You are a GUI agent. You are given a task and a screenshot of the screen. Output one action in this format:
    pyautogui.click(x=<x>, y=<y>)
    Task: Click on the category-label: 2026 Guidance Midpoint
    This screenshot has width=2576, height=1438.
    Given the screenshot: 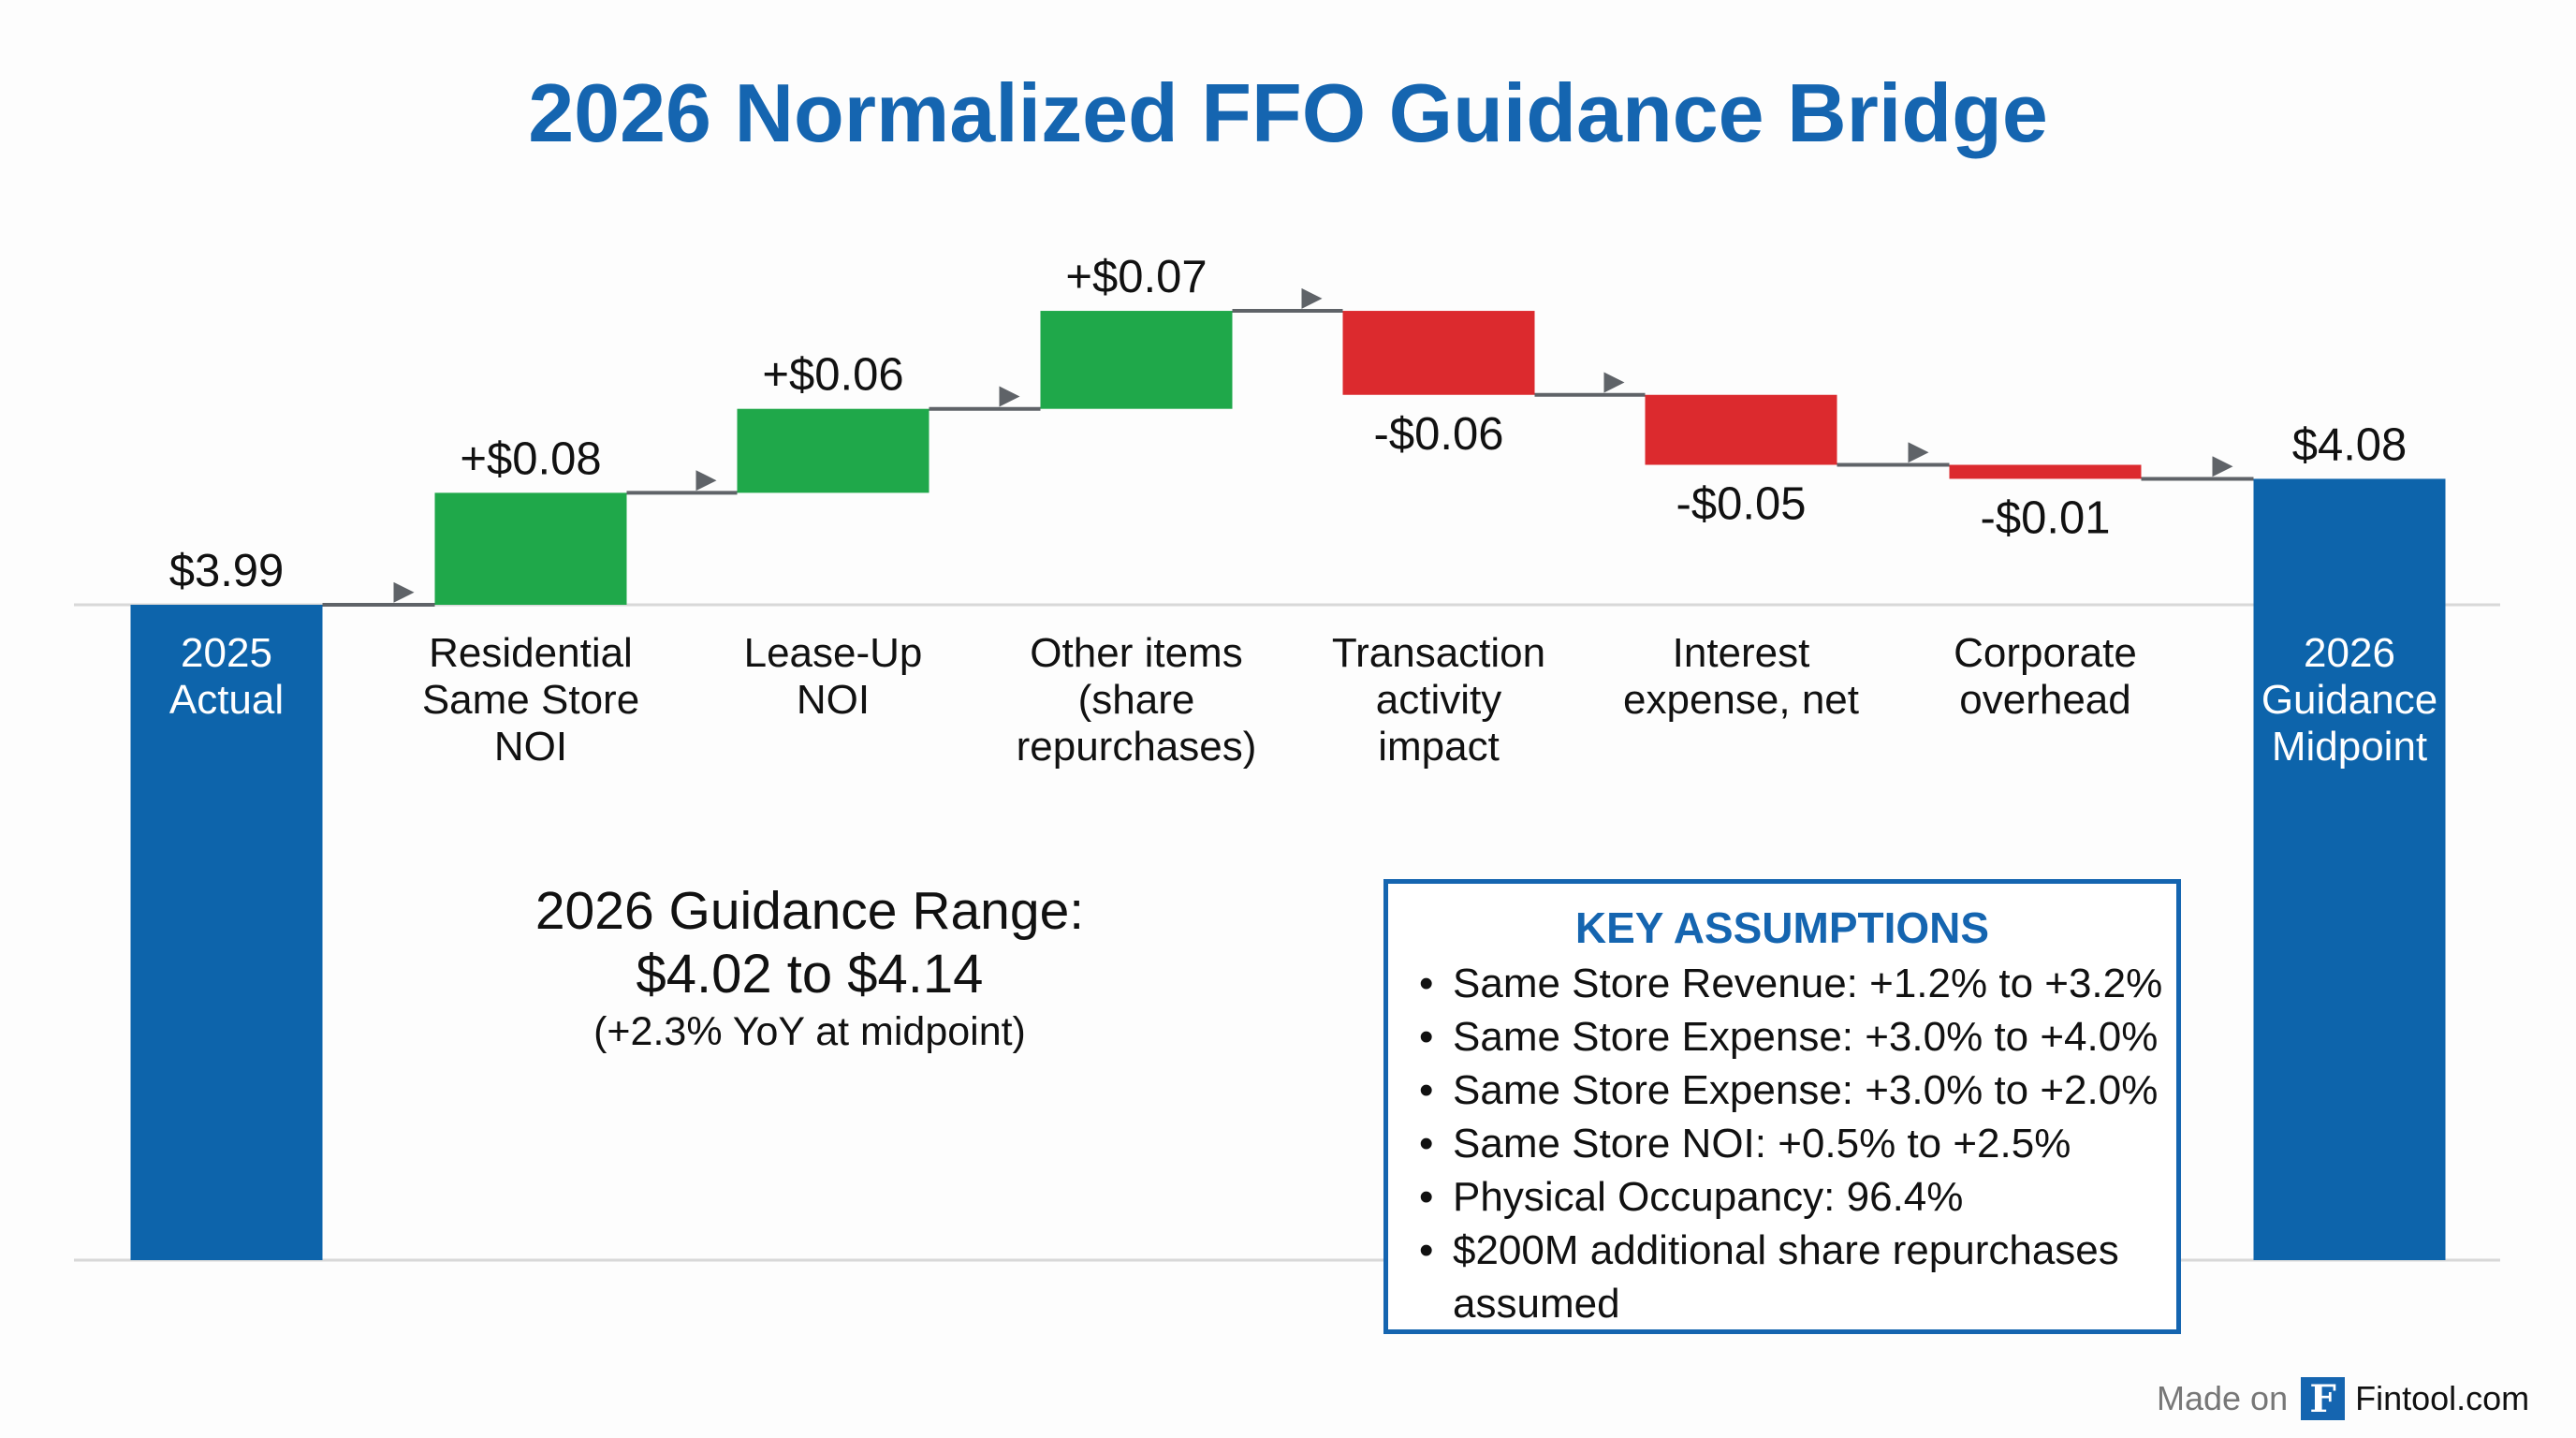 What is the action you would take?
    pyautogui.click(x=2349, y=700)
    